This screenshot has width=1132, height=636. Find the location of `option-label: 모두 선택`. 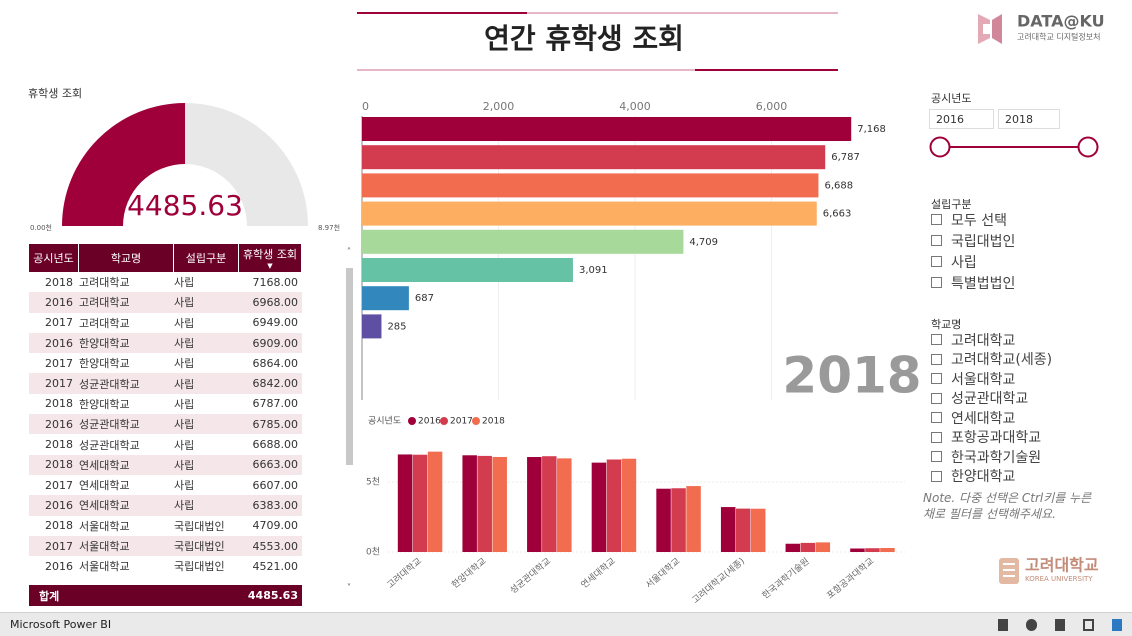

option-label: 모두 선택 is located at coordinates (979, 220).